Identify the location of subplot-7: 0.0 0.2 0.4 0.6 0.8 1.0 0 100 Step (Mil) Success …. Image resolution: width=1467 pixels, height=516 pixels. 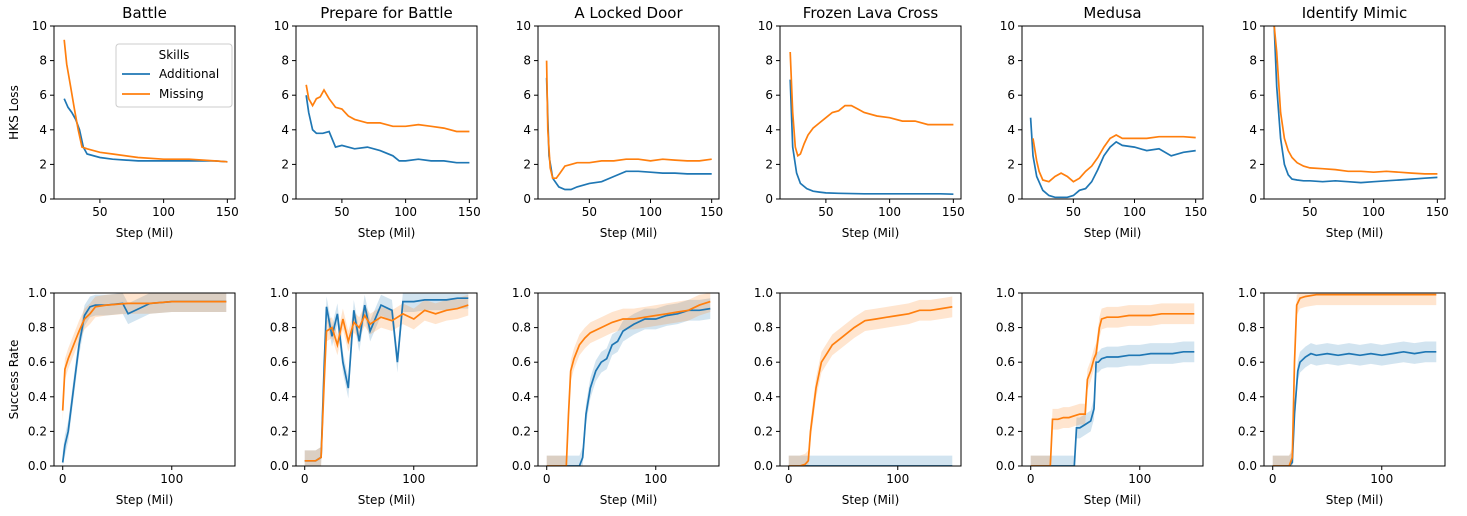
(121, 396).